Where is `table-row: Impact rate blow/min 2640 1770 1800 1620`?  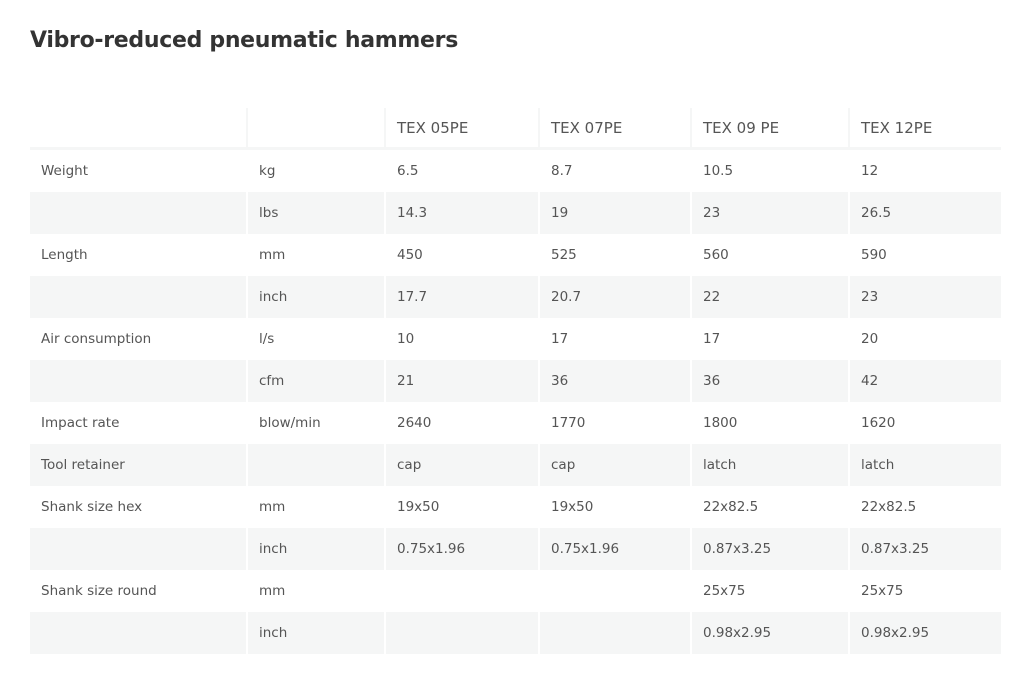 table-row: Impact rate blow/min 2640 1770 1800 1620 is located at coordinates (515, 423).